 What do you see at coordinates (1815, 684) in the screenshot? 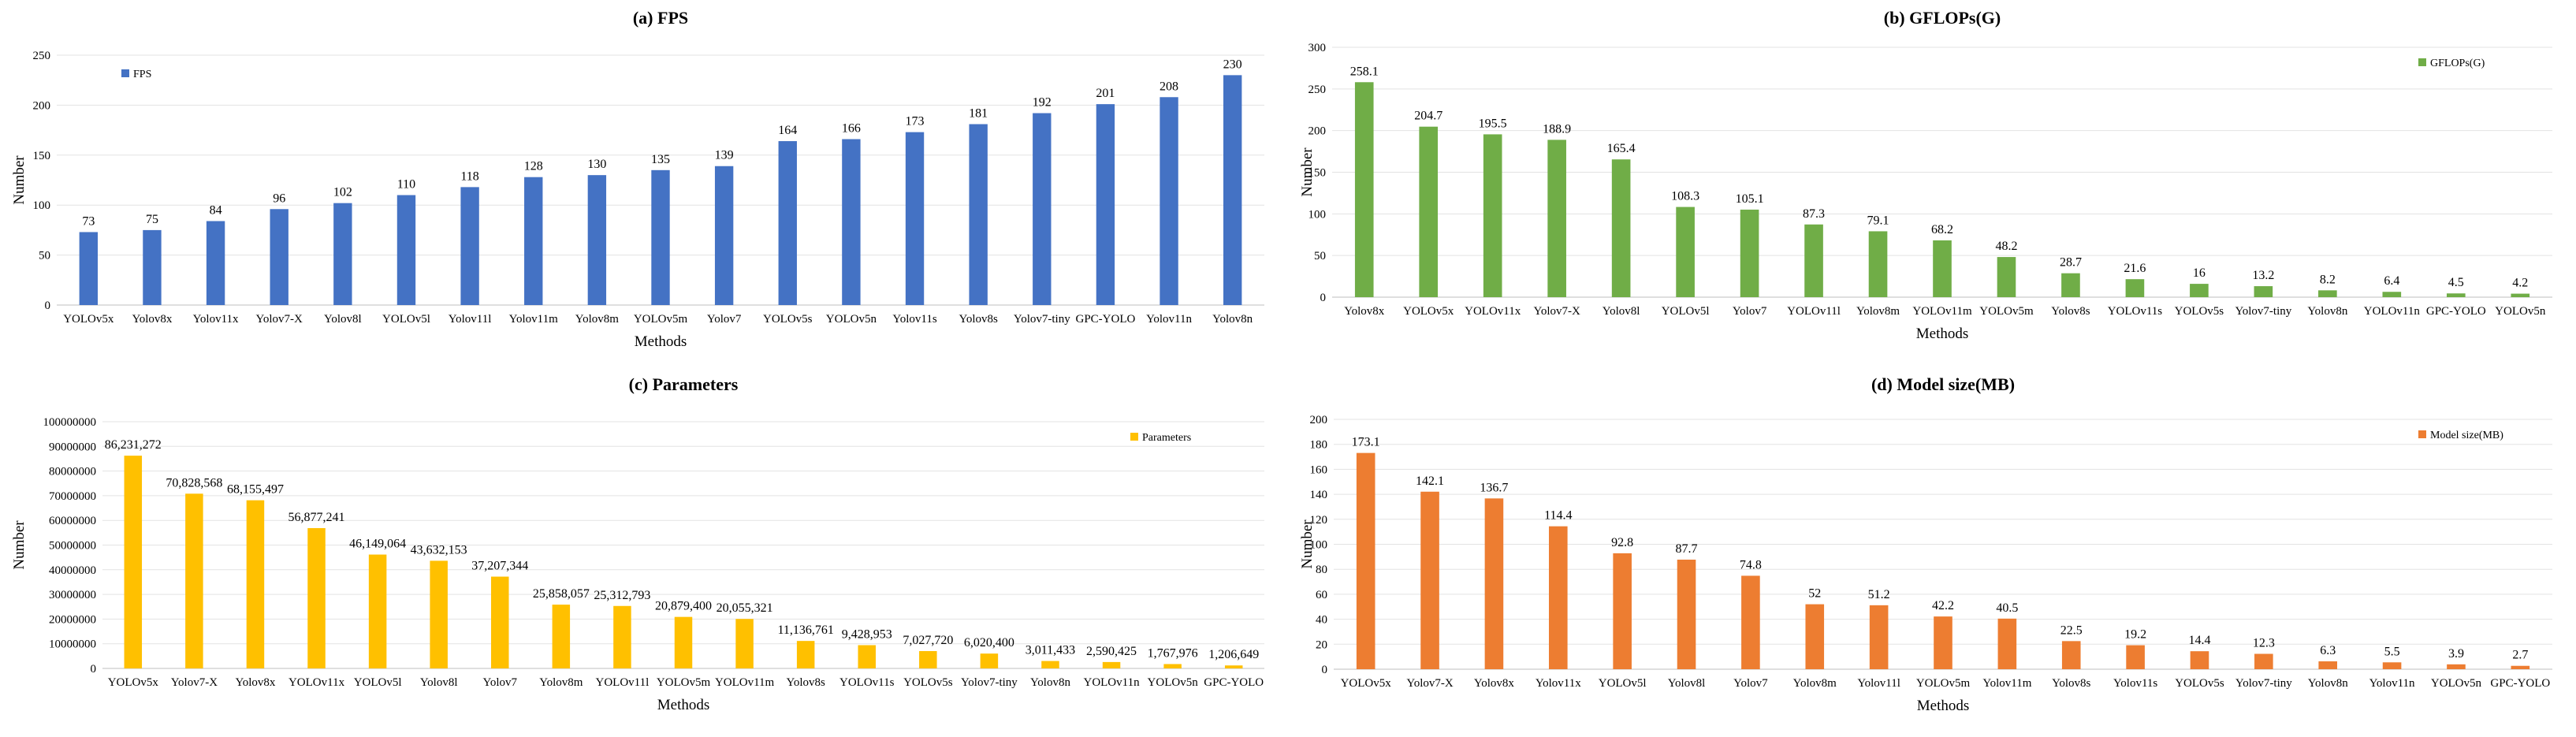
I see `model-size-category-label: Yolov8m` at bounding box center [1815, 684].